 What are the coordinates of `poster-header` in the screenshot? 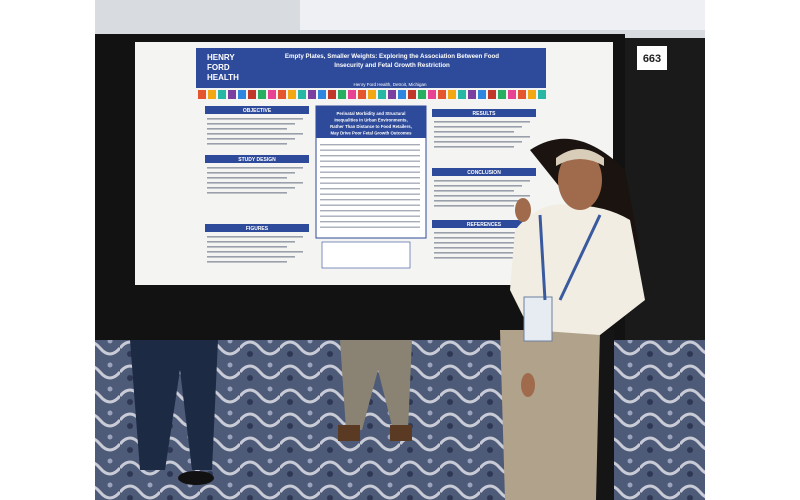 It's located at (371, 68).